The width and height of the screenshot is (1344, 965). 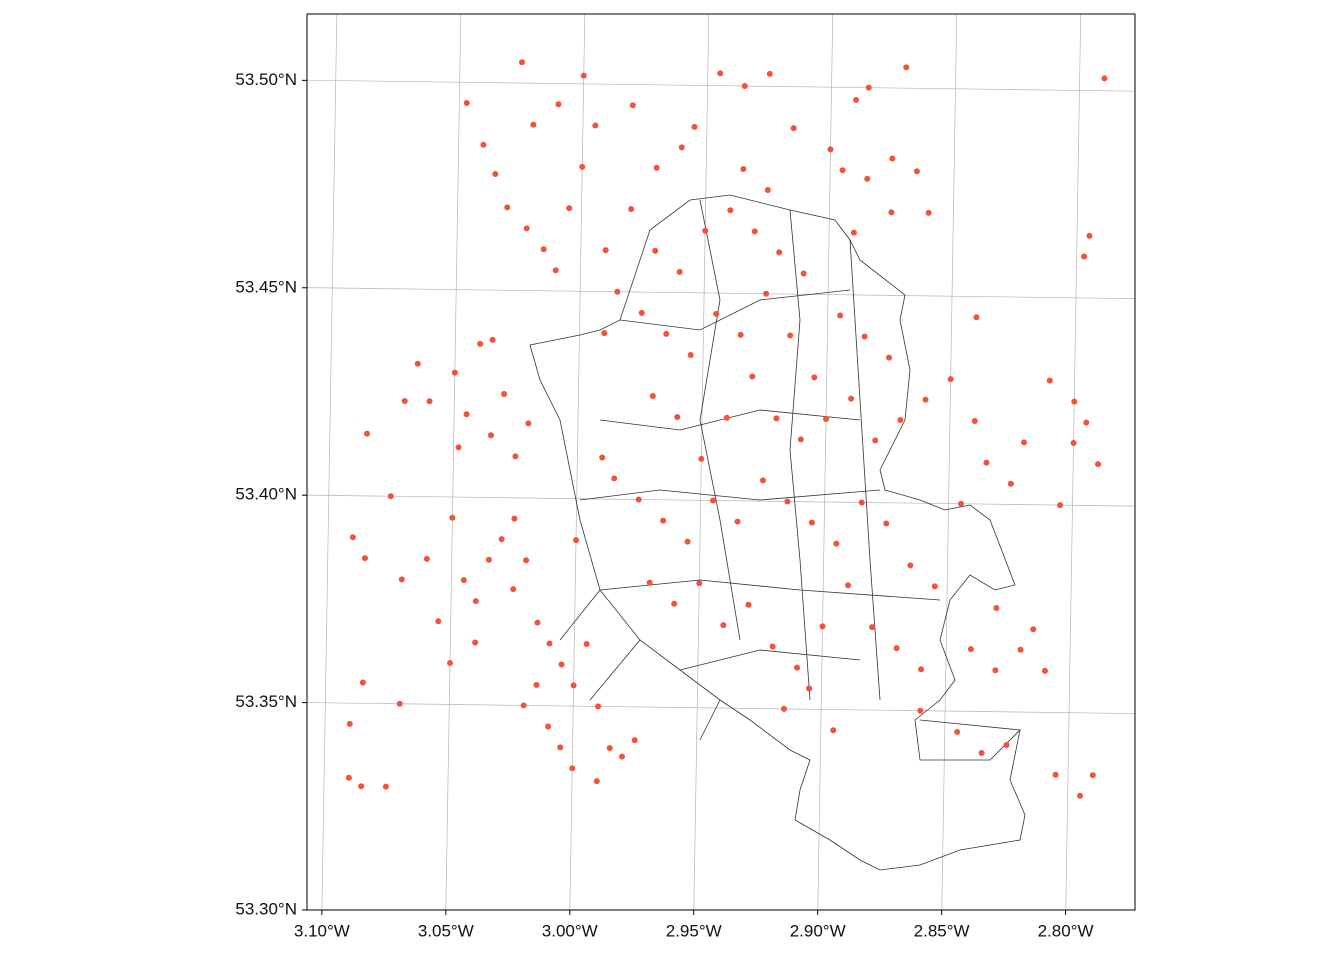 I want to click on x-tick-label: 2.95°W, so click(x=694, y=930).